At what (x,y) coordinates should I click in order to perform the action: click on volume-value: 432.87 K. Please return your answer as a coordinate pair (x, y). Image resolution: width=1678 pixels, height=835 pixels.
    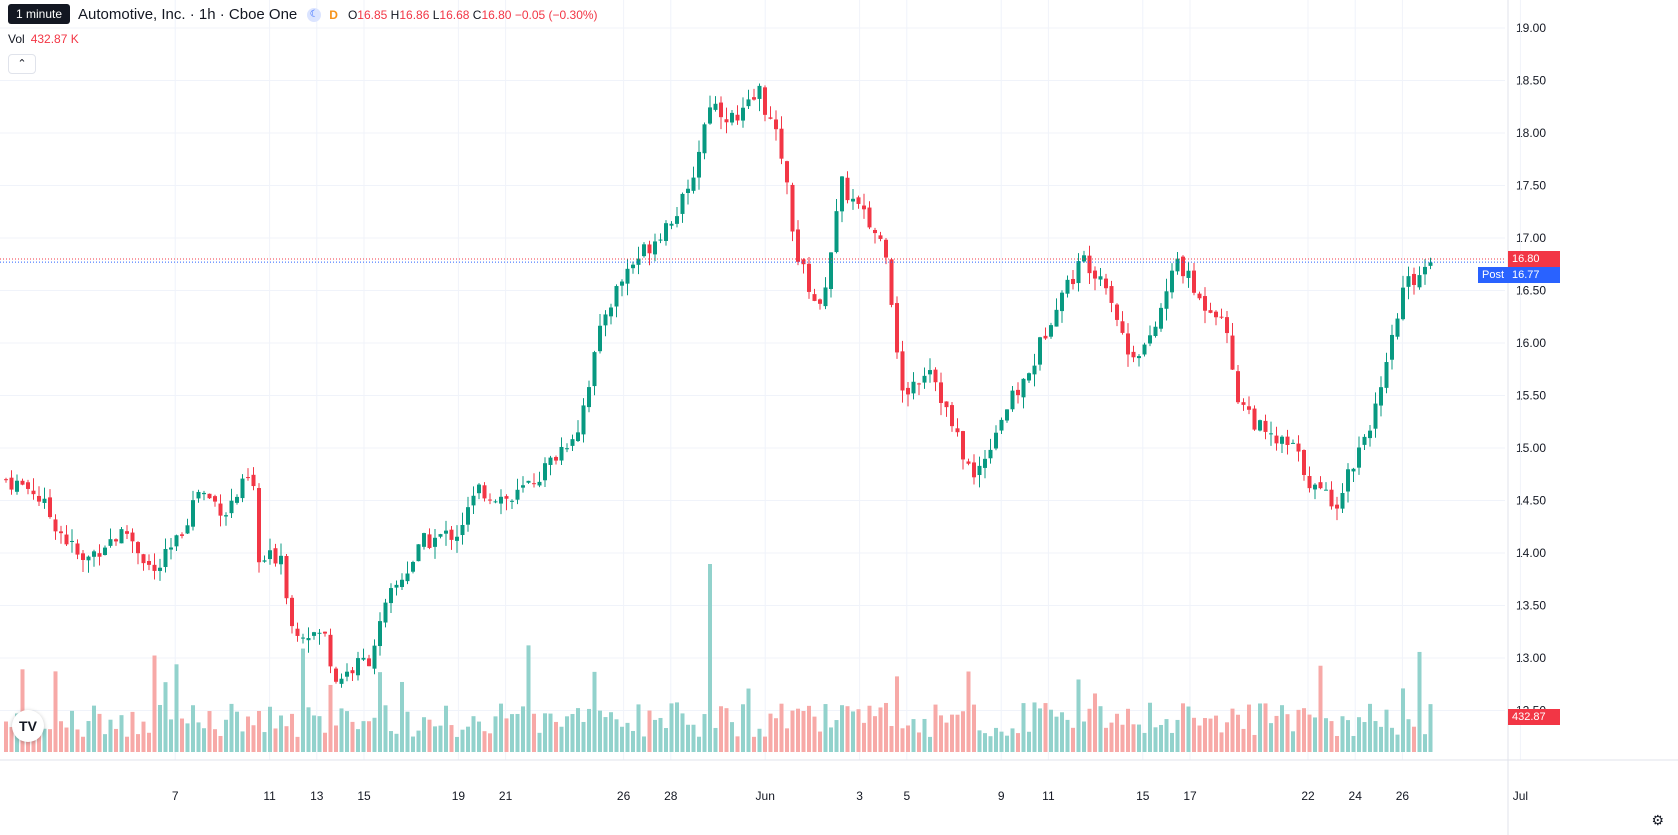
    Looking at the image, I should click on (54, 39).